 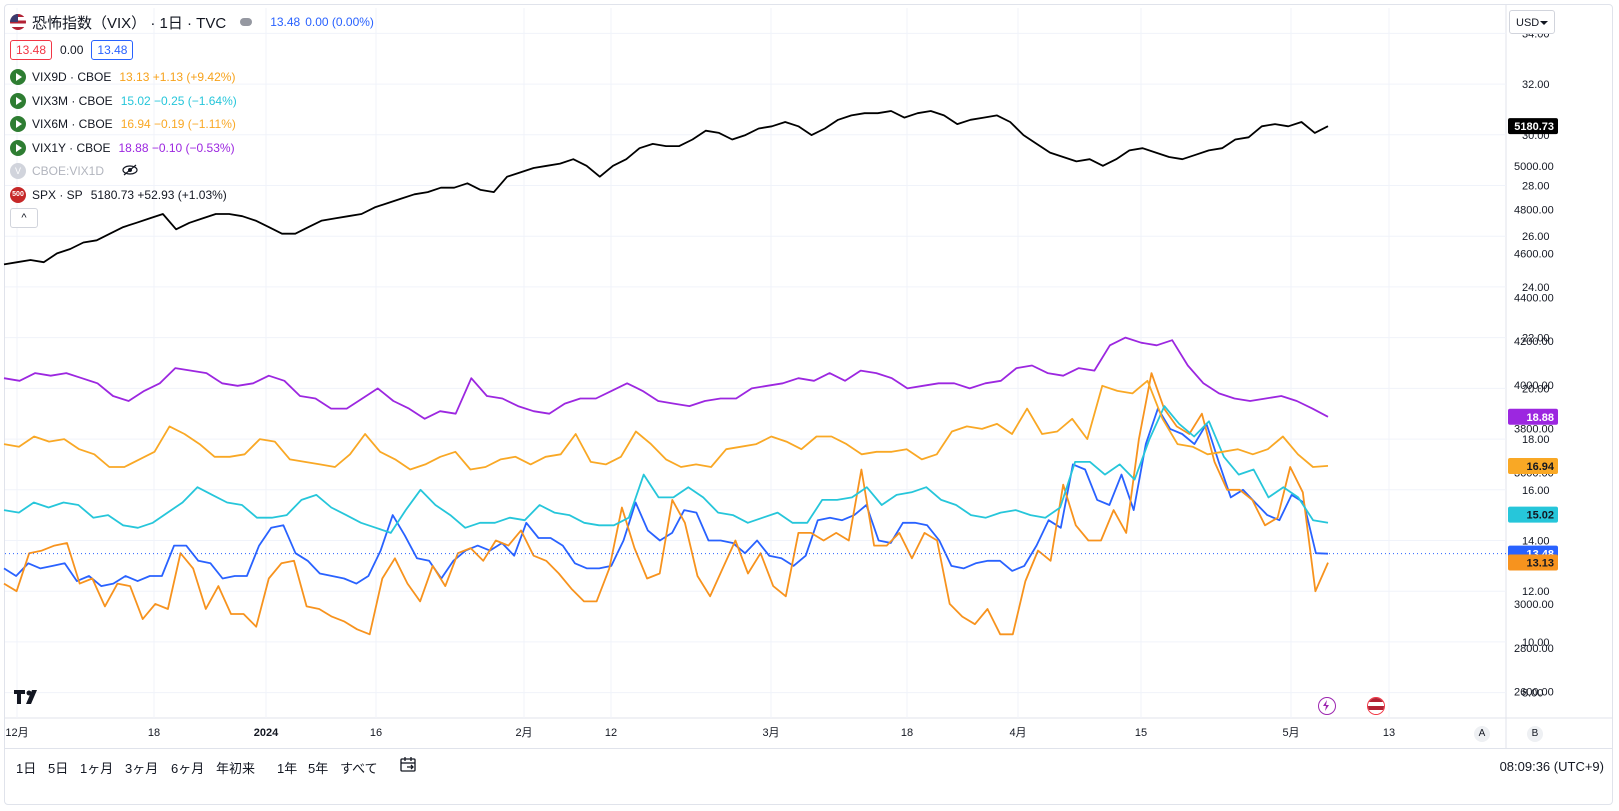 I want to click on overlay-symbol: VIX1Y · CBOE, so click(x=71, y=147).